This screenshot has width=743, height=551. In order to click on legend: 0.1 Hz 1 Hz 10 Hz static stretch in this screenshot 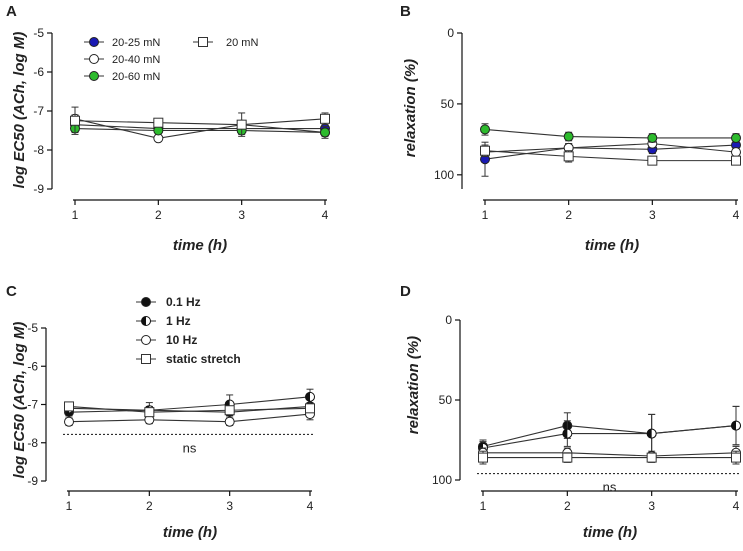, I will do `click(188, 330)`.